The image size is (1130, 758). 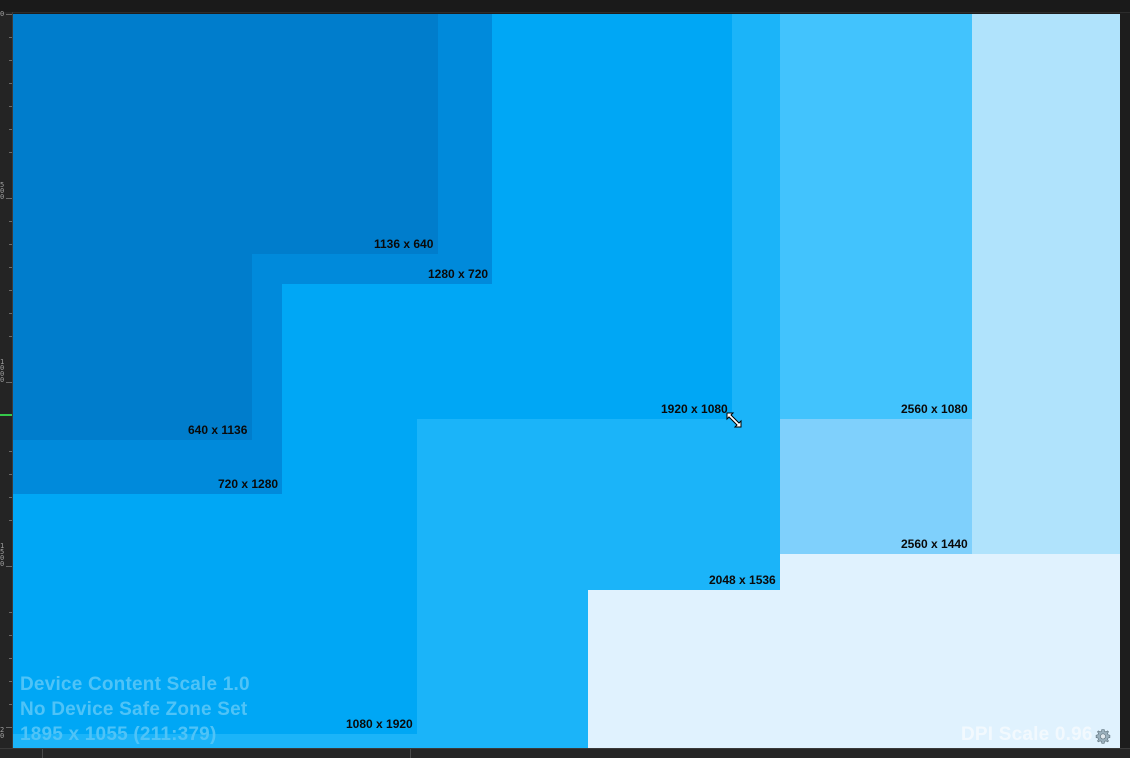 What do you see at coordinates (2, 555) in the screenshot?
I see `ruler-label: 1 5 0 0` at bounding box center [2, 555].